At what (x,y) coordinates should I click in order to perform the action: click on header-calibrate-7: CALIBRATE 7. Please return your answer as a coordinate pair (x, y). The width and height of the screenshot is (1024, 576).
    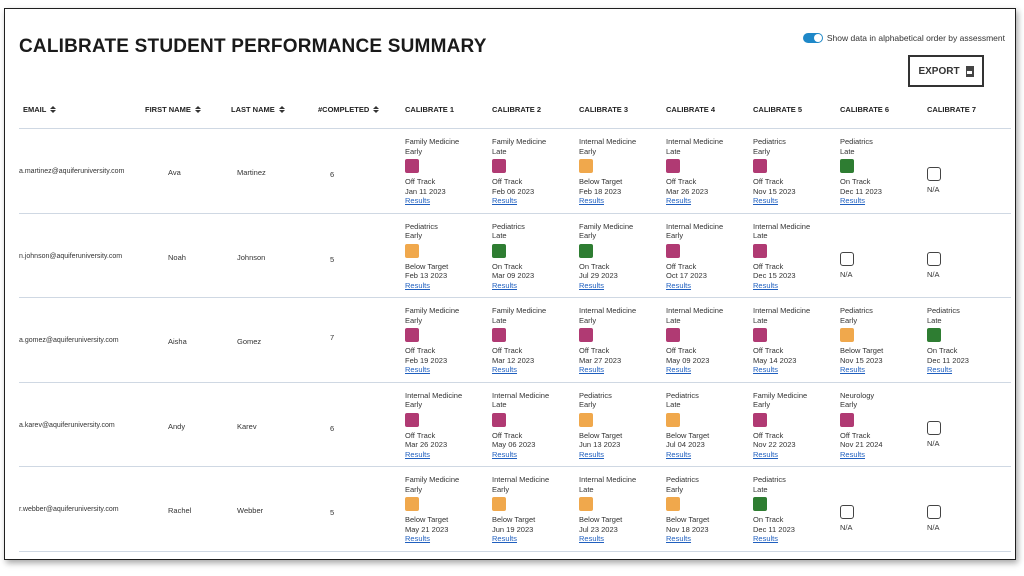
    Looking at the image, I should click on (952, 109).